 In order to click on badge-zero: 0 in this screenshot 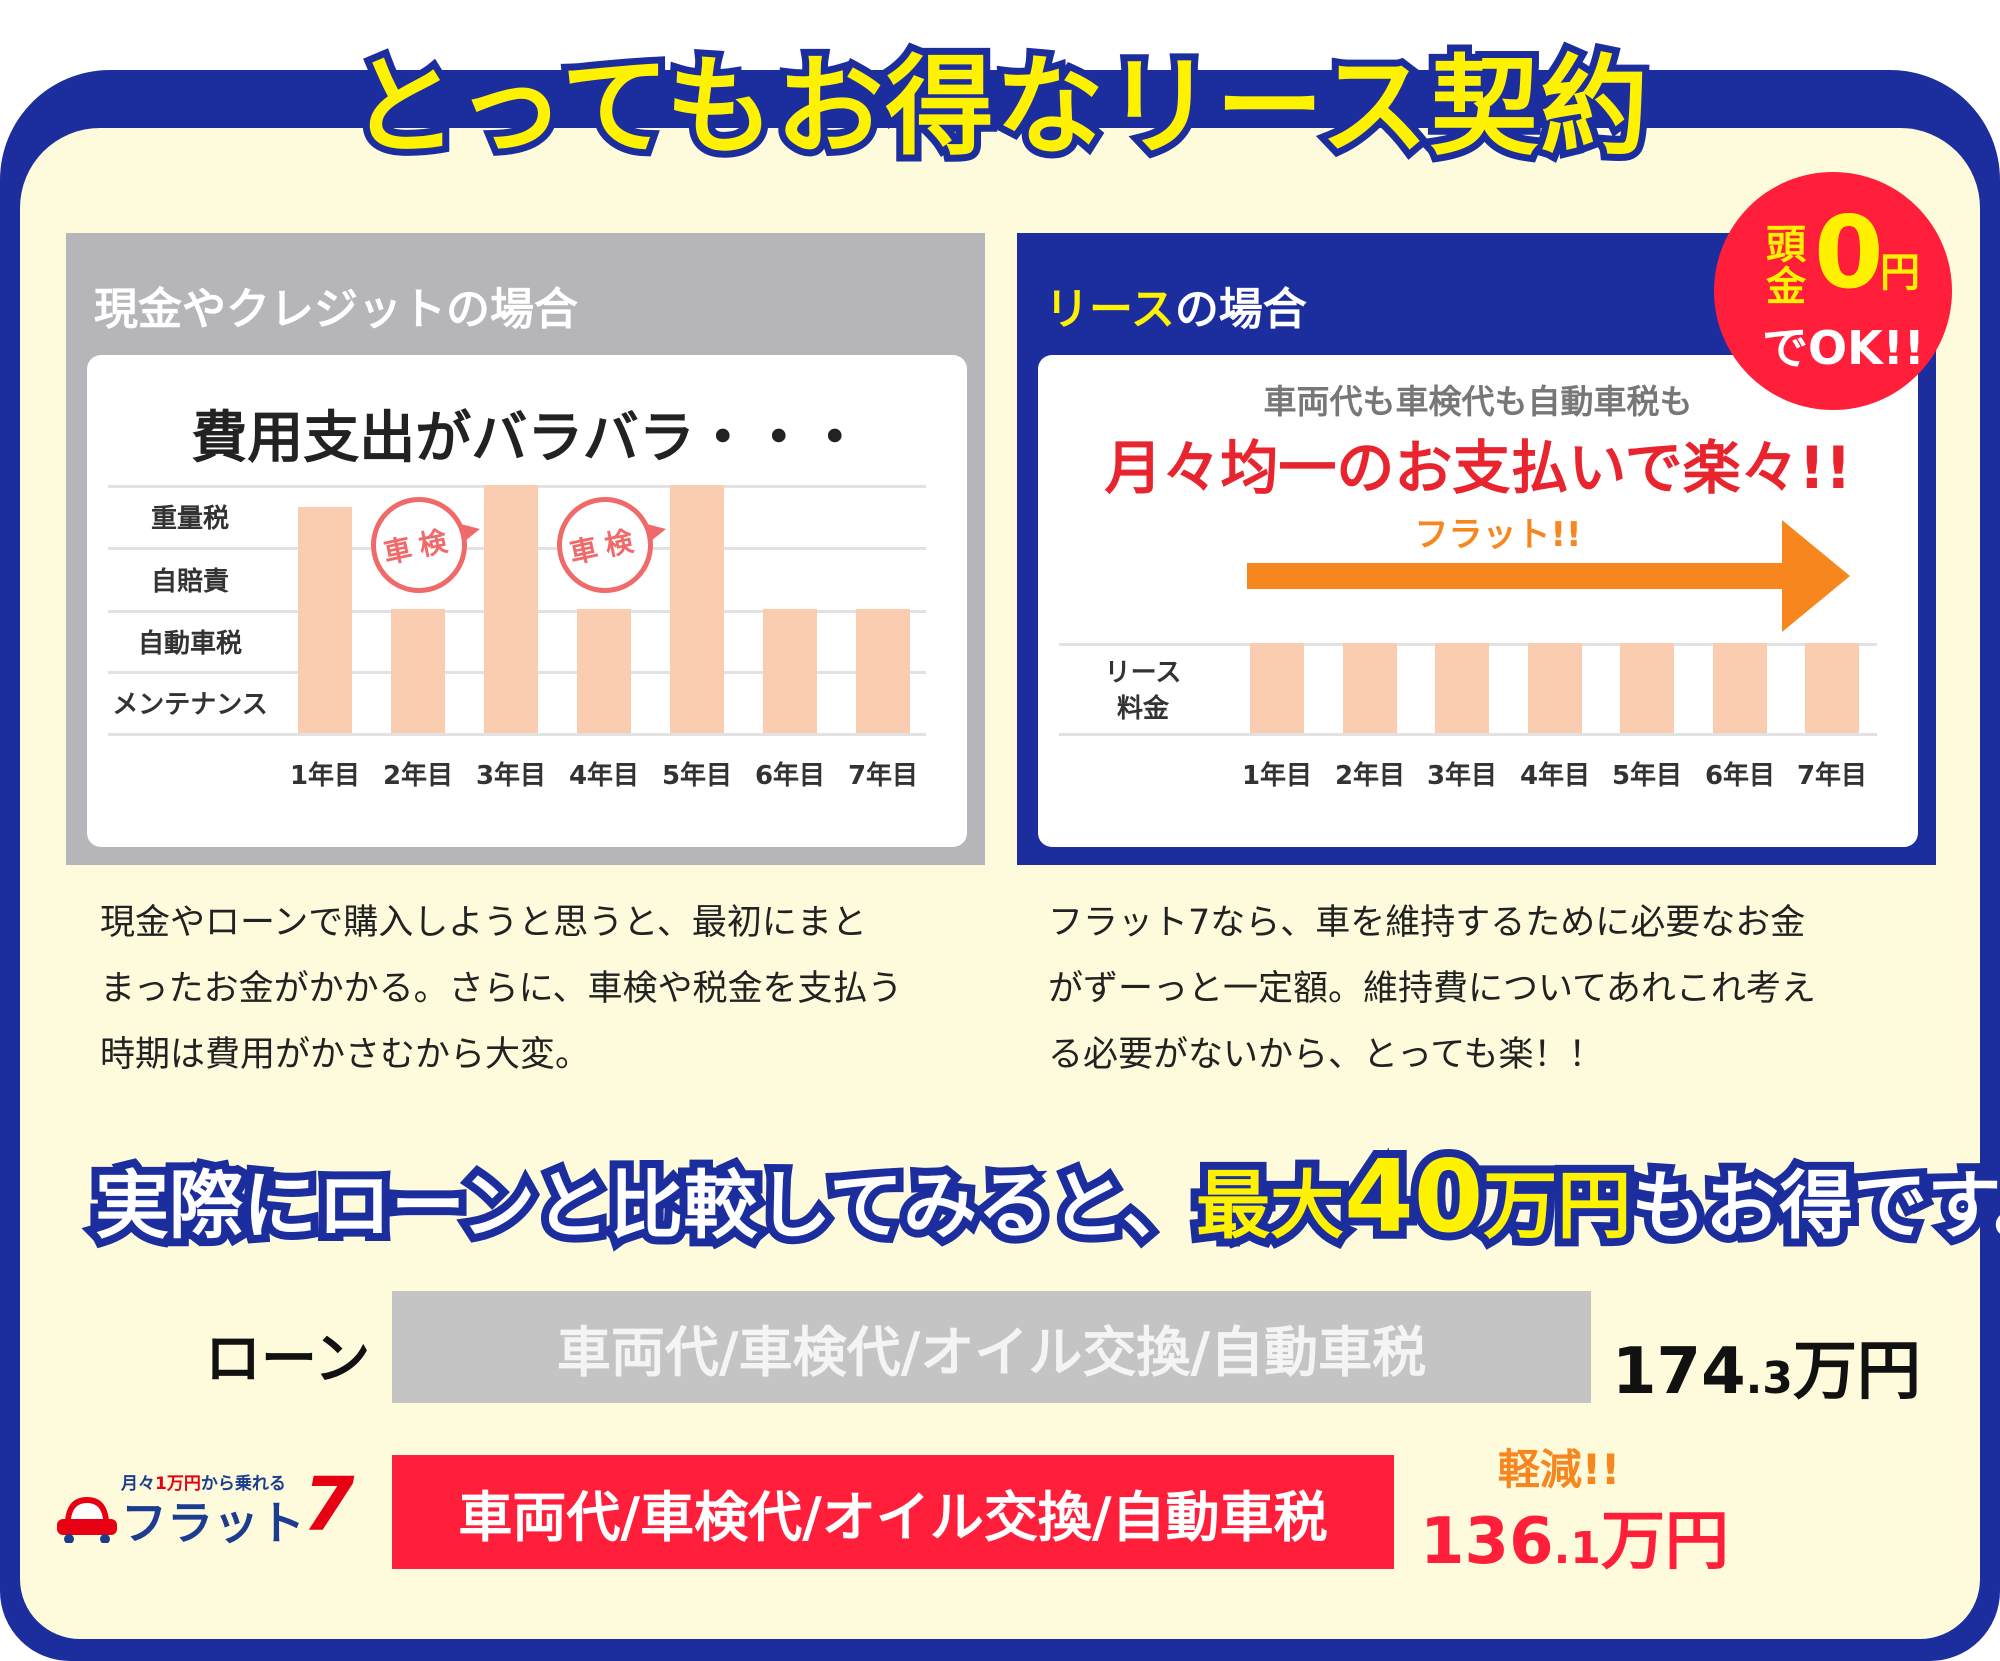, I will do `click(1849, 252)`.